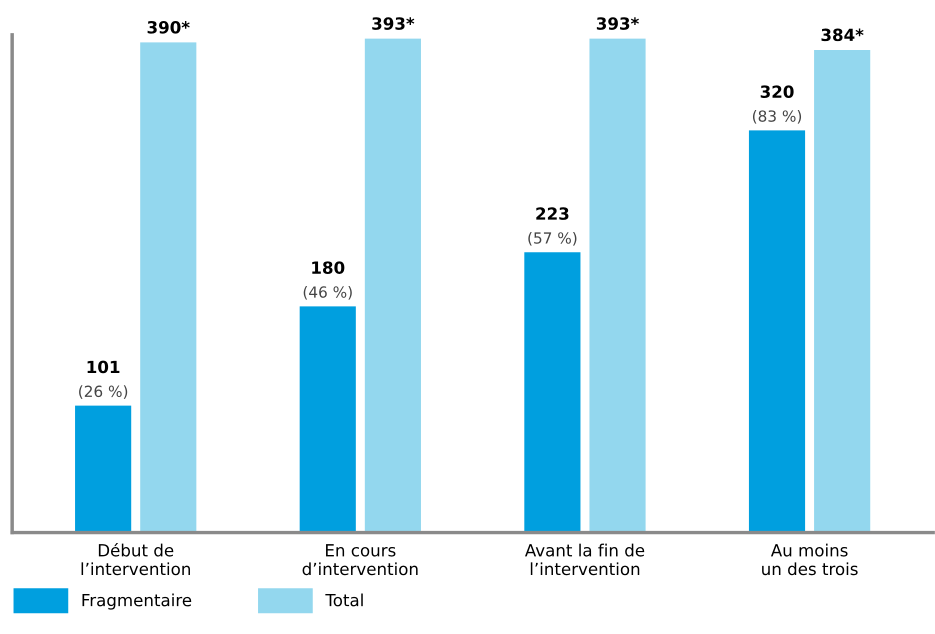  Describe the element at coordinates (137, 602) in the screenshot. I see `legend-label: Fragmentaire` at that location.